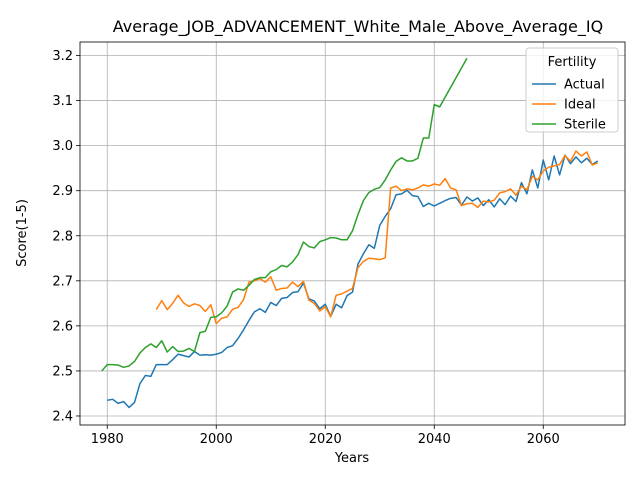 The width and height of the screenshot is (640, 480). I want to click on legend-label-ideal: Ideal, so click(580, 105).